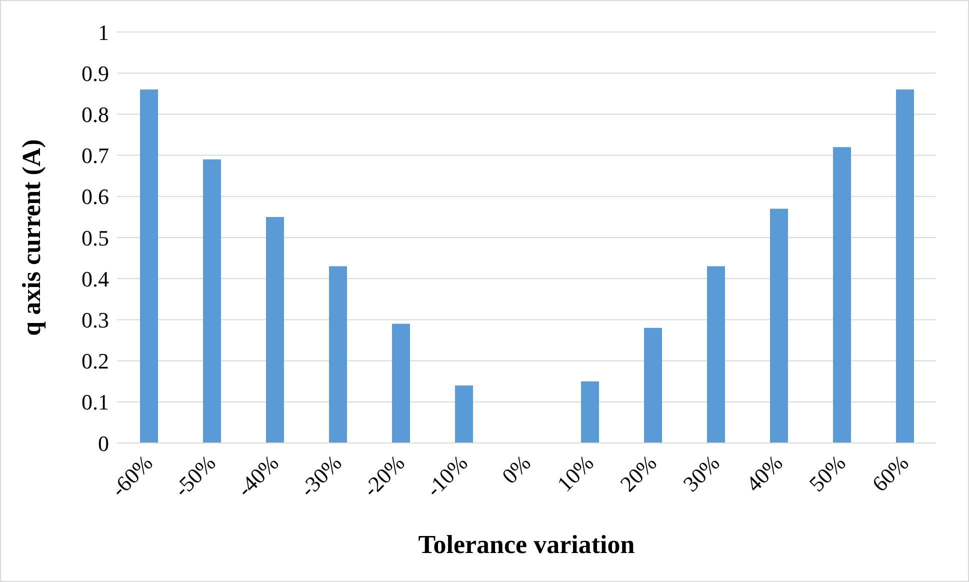 This screenshot has width=969, height=582. What do you see at coordinates (103, 32) in the screenshot?
I see `y-tick-label: 1` at bounding box center [103, 32].